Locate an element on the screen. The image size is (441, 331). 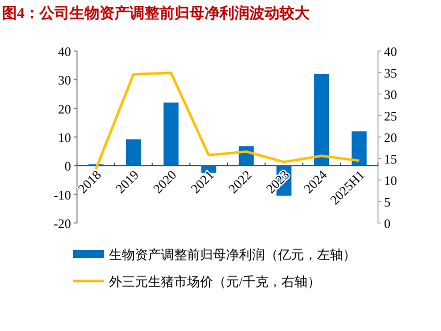
y2-tick-label: 40 is located at coordinates (390, 51).